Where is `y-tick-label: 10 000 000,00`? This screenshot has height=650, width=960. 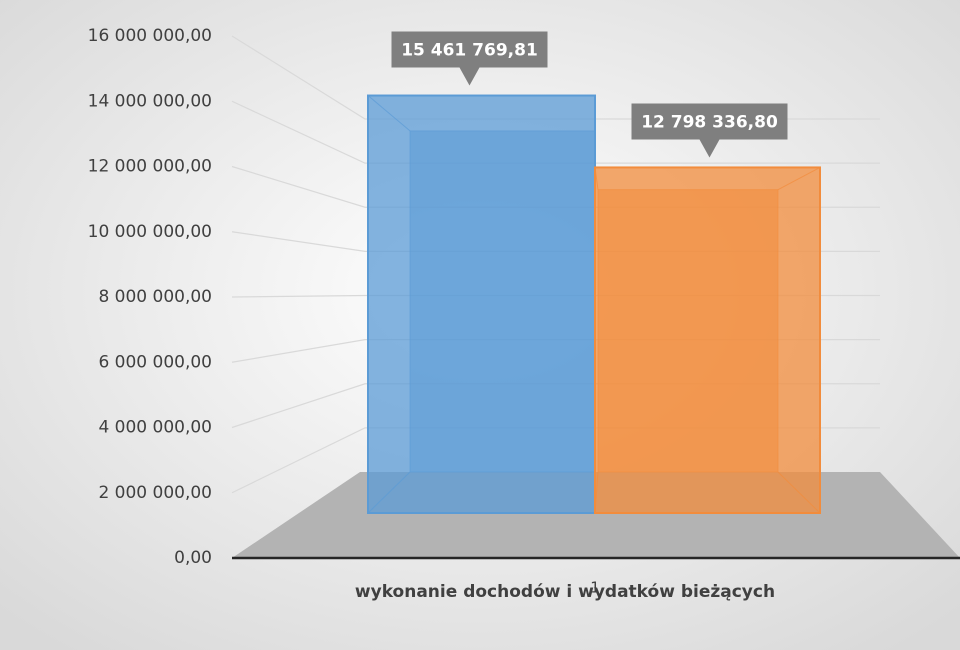 y-tick-label: 10 000 000,00 is located at coordinates (150, 232).